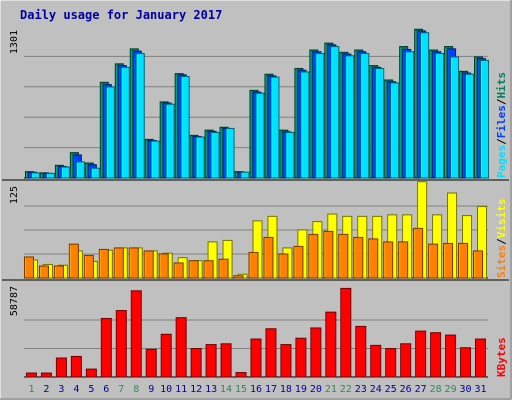 The image size is (512, 405). What do you see at coordinates (346, 389) in the screenshot?
I see `day-label: 22` at bounding box center [346, 389].